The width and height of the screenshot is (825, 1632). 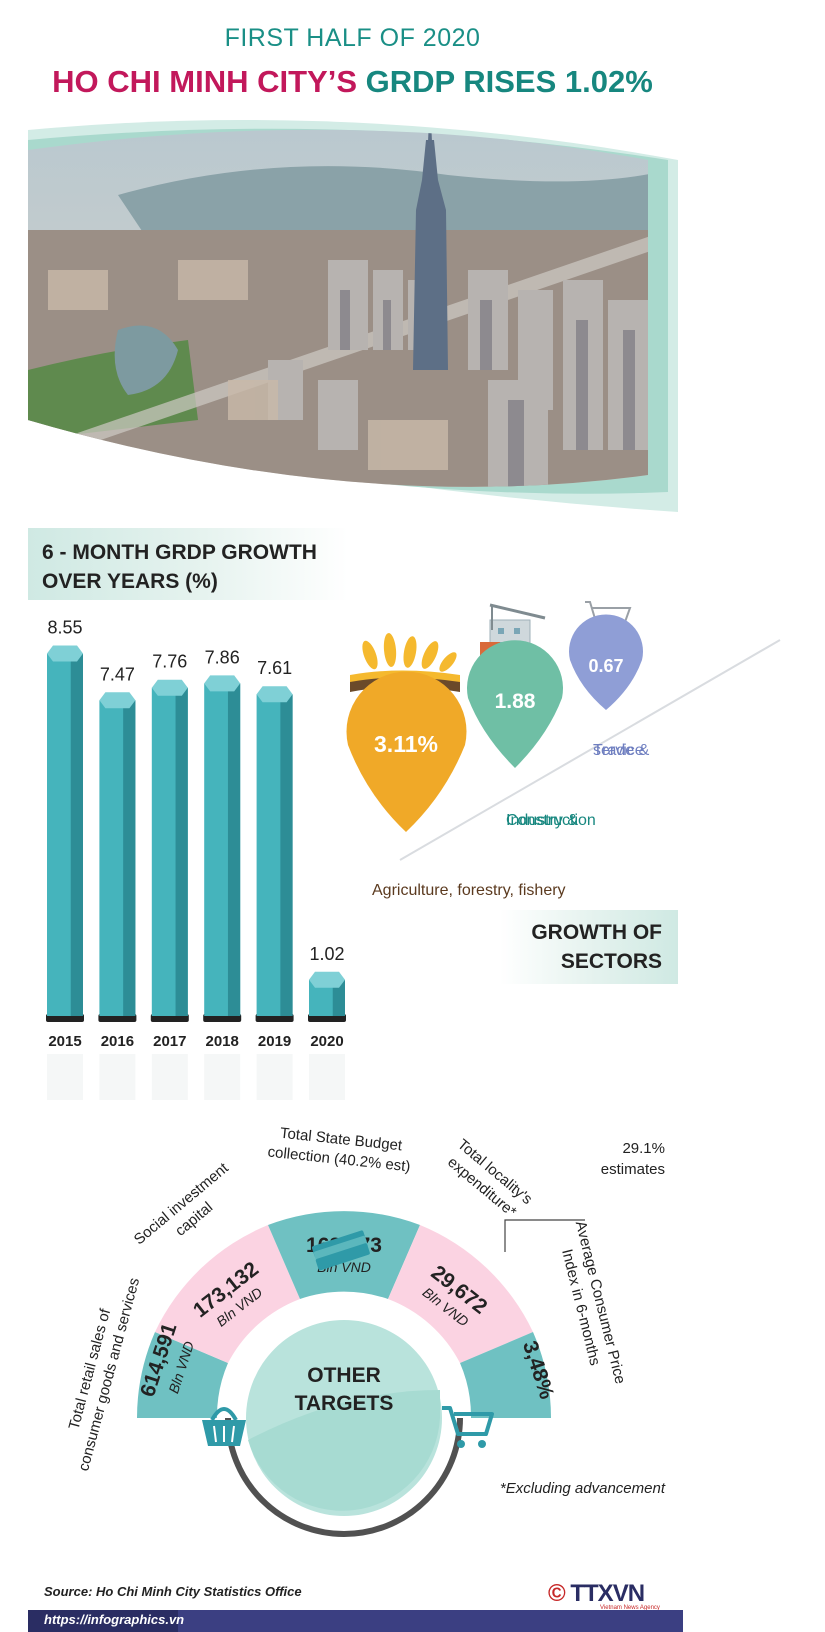 I want to click on grdp-chart-title: 6 - MONTH GRDP GROWTH OVER YEARS (%), so click(x=192, y=567).